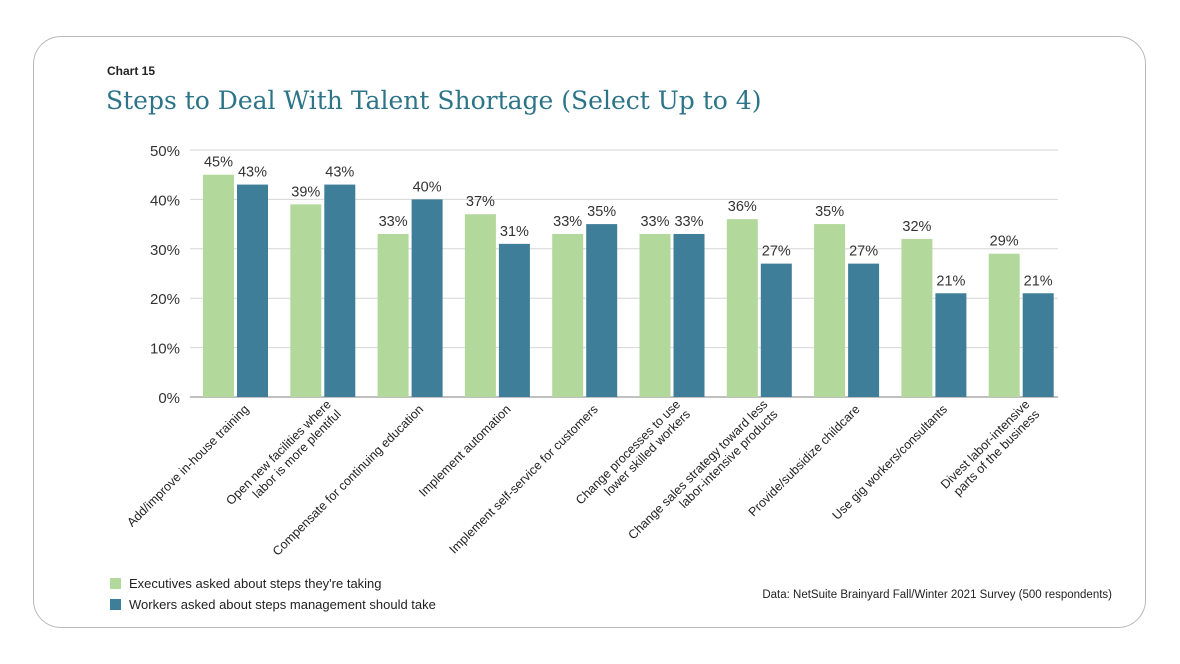 This screenshot has width=1180, height=664. What do you see at coordinates (697, 469) in the screenshot?
I see `x-tick-label-line: Change sales strategy toward less` at bounding box center [697, 469].